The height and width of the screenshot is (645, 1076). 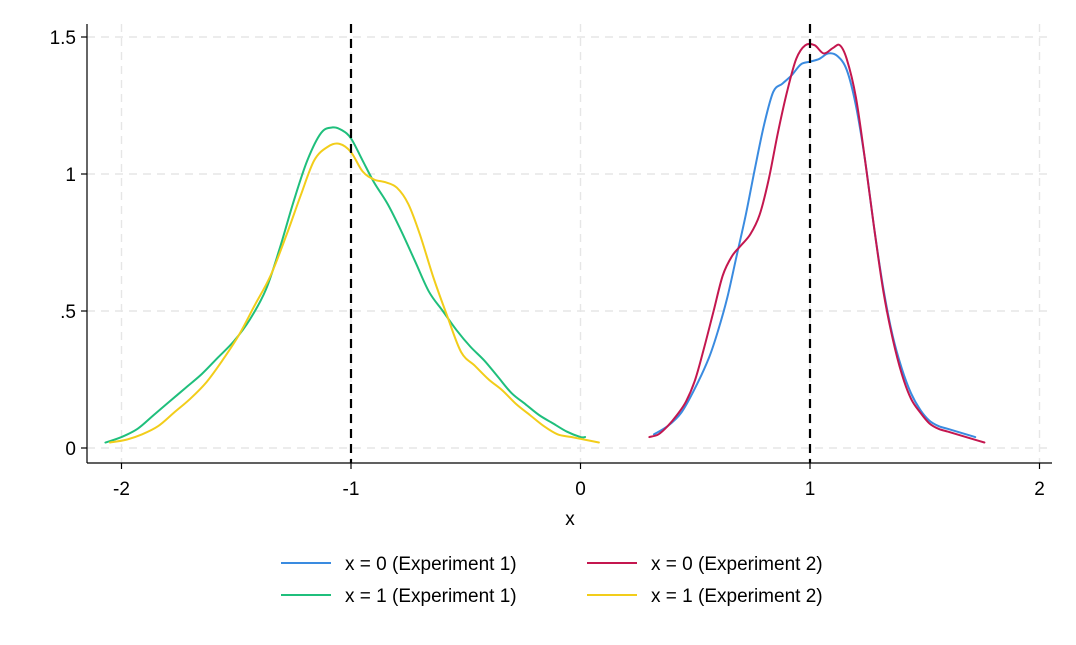 What do you see at coordinates (431, 596) in the screenshot?
I see `legend-label: x = 1 (Experiment 1)` at bounding box center [431, 596].